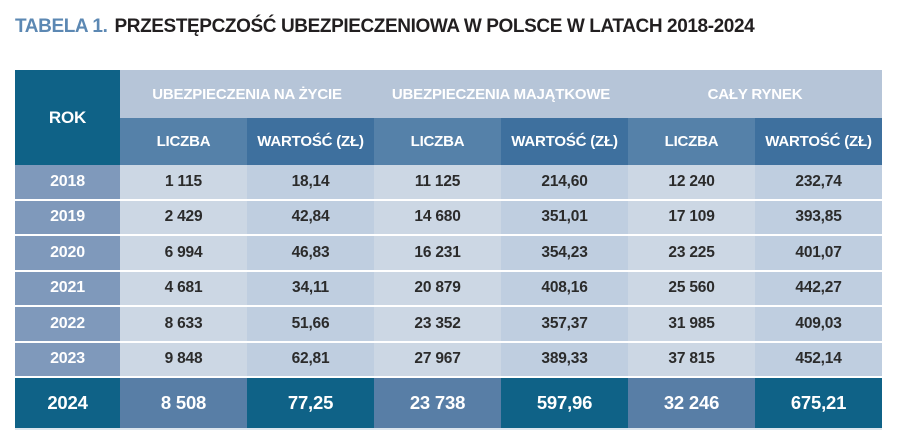 This screenshot has height=437, width=900. I want to click on cell-value: 23 738, so click(438, 403).